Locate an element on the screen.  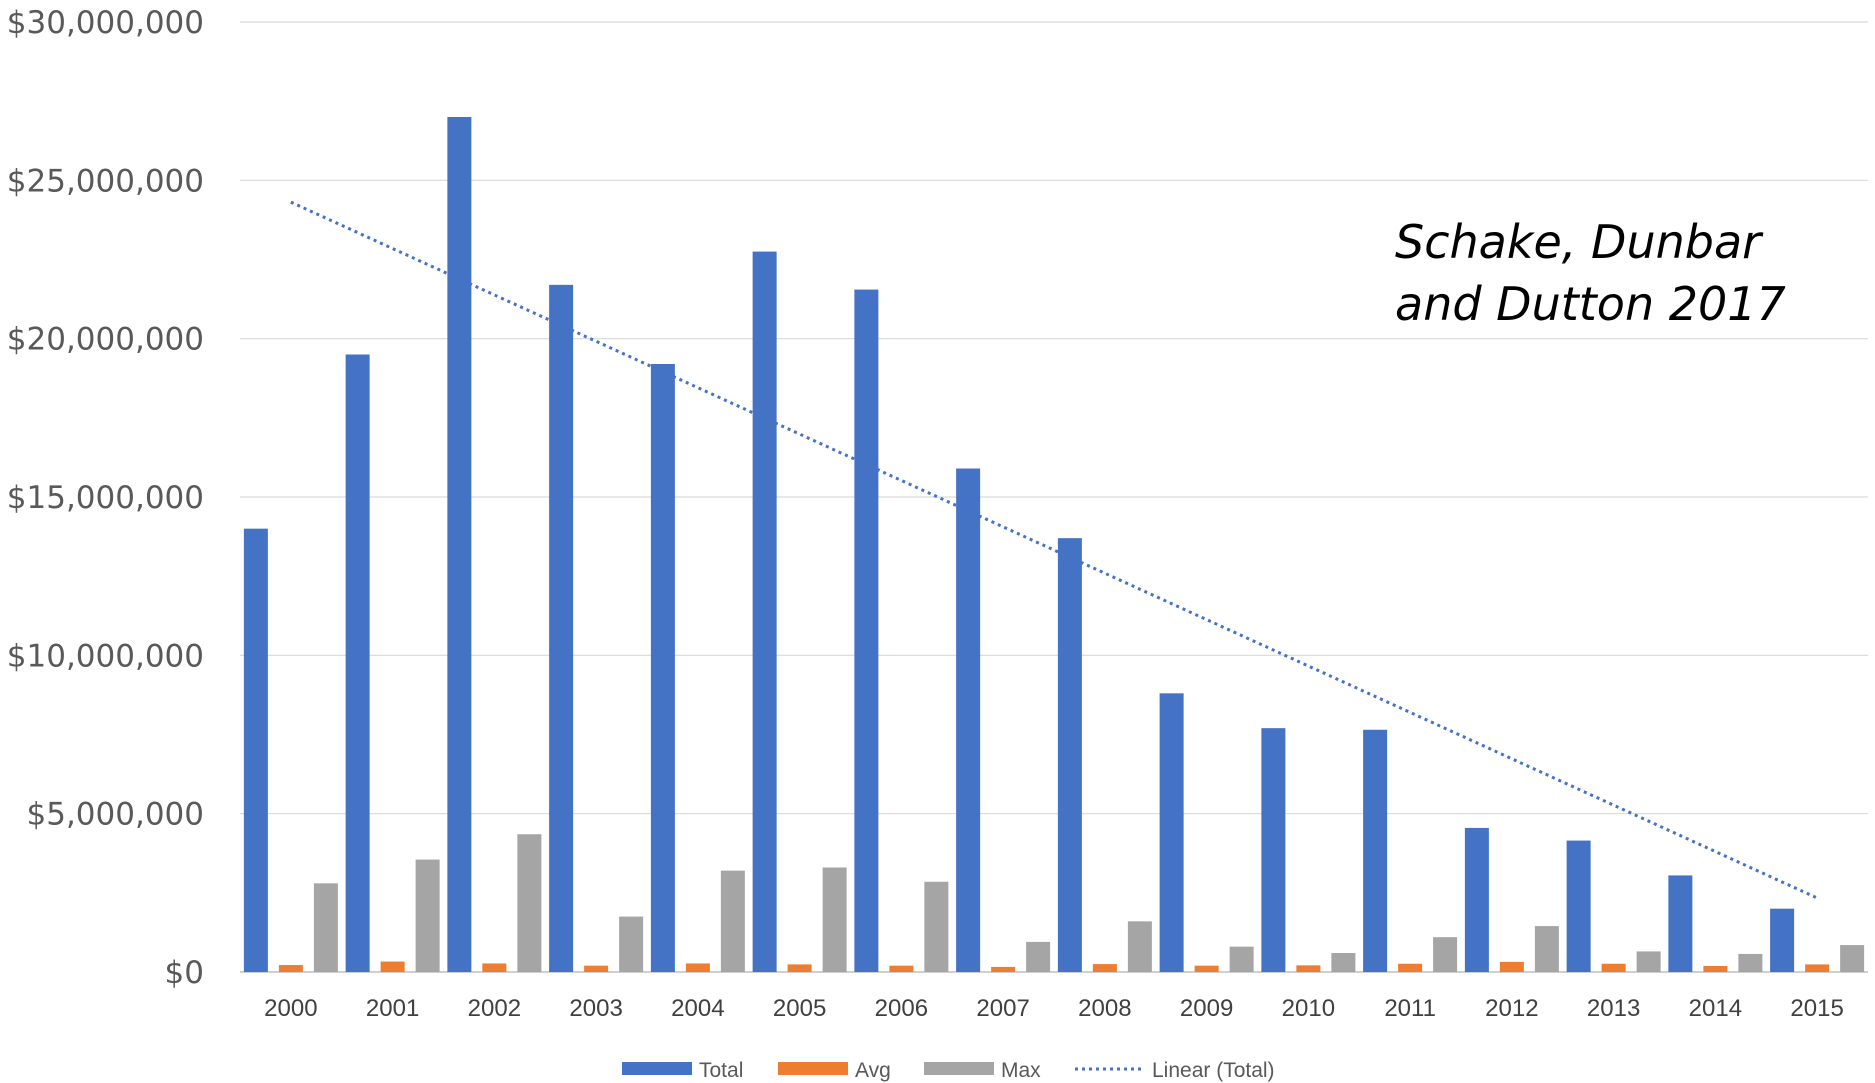
bar-max-2001 is located at coordinates (427, 915).